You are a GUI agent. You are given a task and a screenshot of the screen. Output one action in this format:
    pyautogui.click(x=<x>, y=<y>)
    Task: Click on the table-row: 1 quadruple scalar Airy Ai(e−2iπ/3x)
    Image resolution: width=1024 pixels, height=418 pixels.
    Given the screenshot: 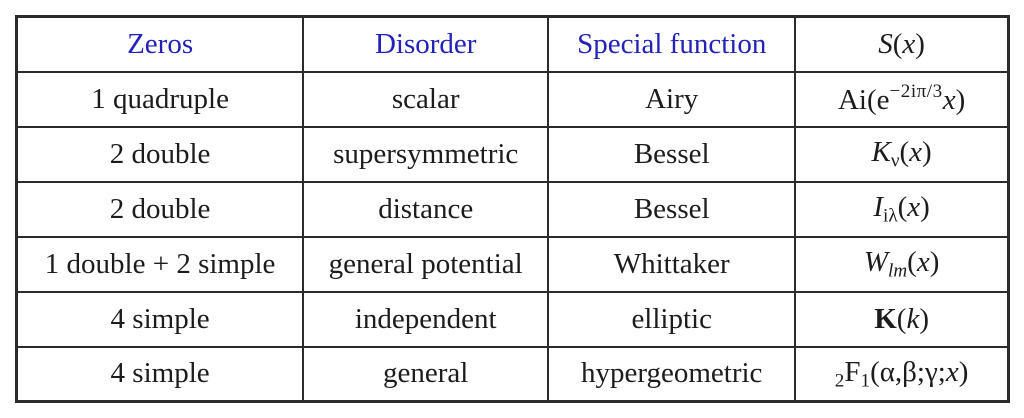 What is the action you would take?
    pyautogui.click(x=512, y=99)
    